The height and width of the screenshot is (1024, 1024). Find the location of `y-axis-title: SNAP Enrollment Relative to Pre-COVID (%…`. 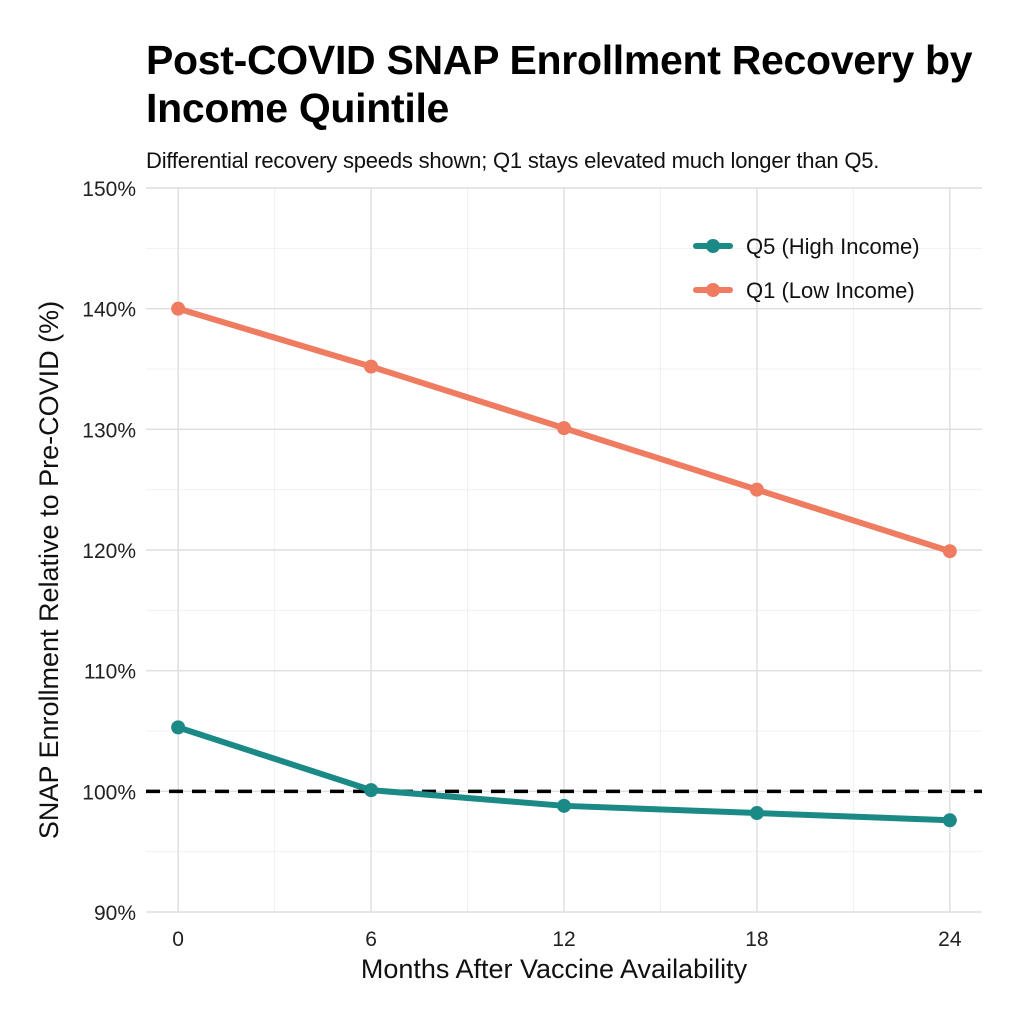

y-axis-title: SNAP Enrollment Relative to Pre-COVID (%… is located at coordinates (49, 570).